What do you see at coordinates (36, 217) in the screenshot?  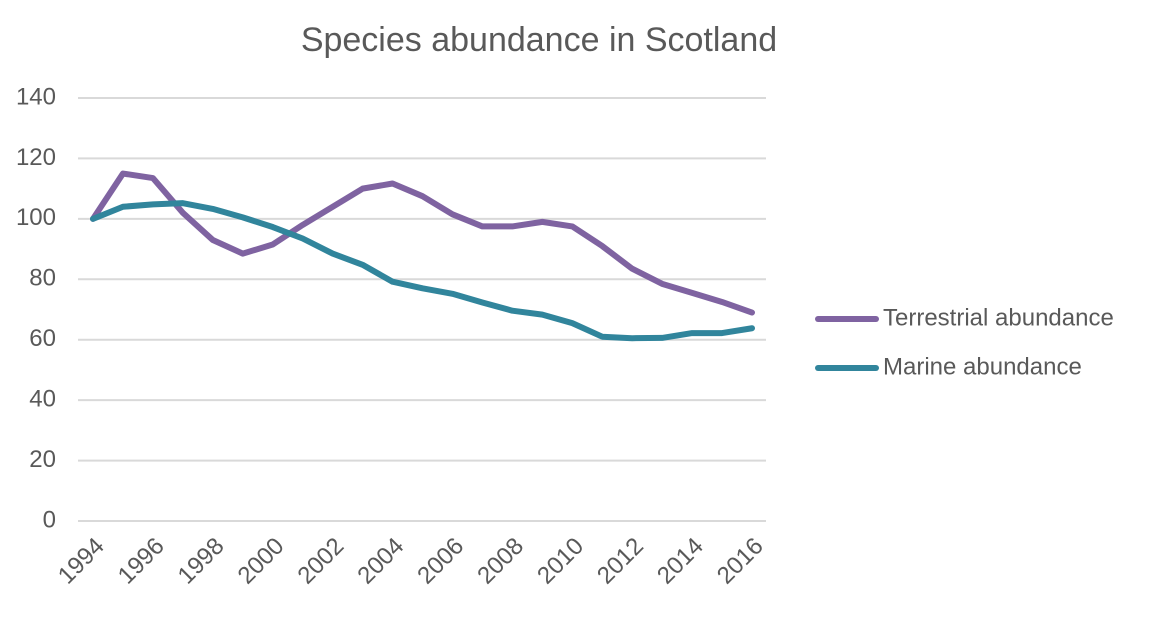 I see `y-tick-label: 100` at bounding box center [36, 217].